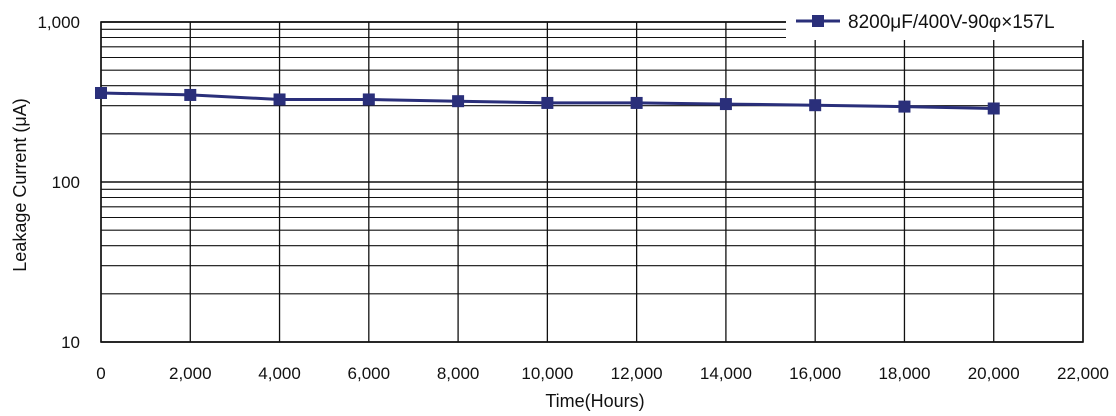  I want to click on x-tick-label: 20,000, so click(994, 373).